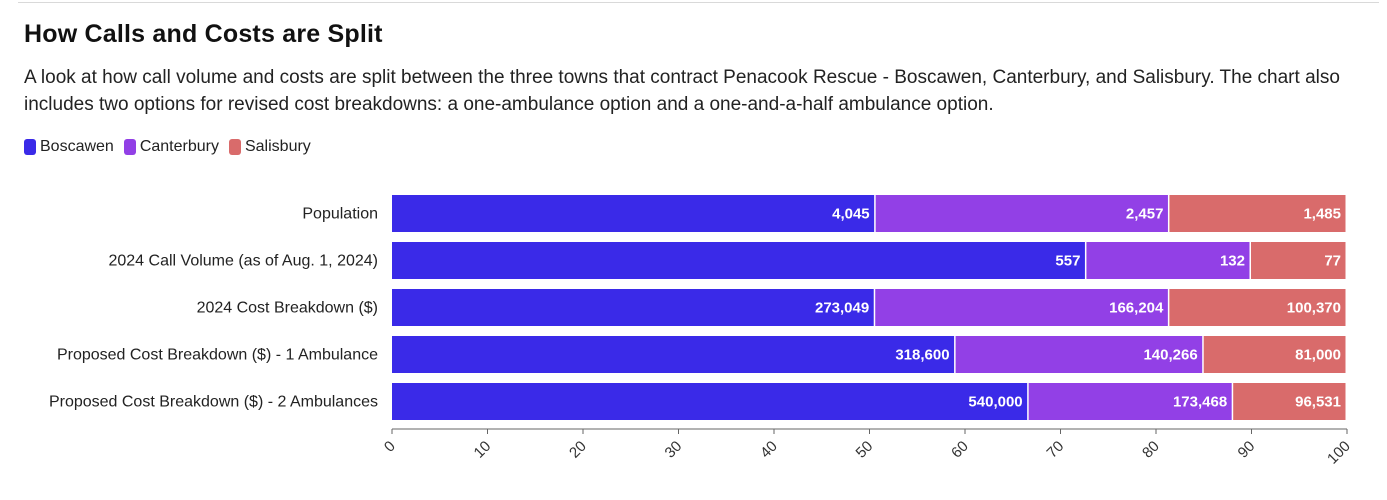 Image resolution: width=1387 pixels, height=500 pixels. Describe the element at coordinates (995, 402) in the screenshot. I see `bar-value-label: 540,000` at that location.